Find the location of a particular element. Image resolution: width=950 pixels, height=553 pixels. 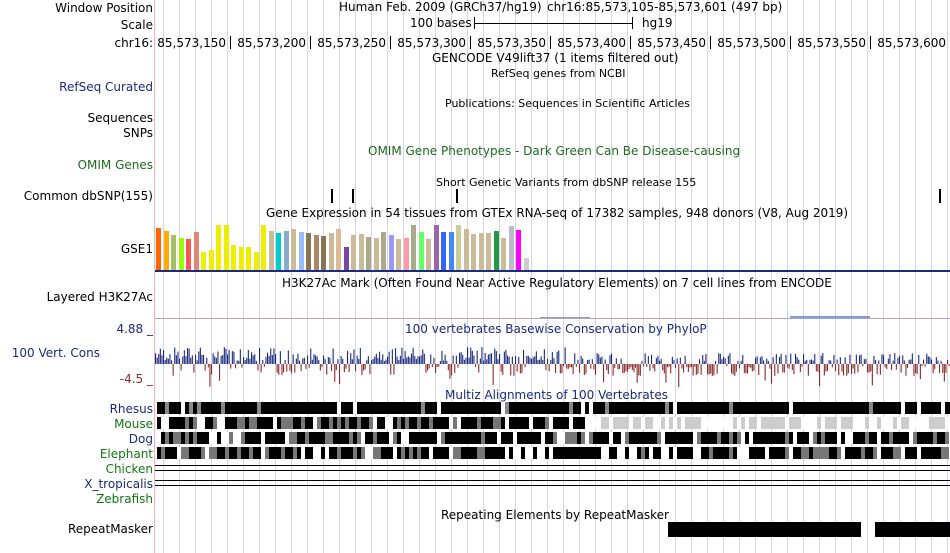

h3k27ac-label: Layered H3K27Ac is located at coordinates (99, 297).